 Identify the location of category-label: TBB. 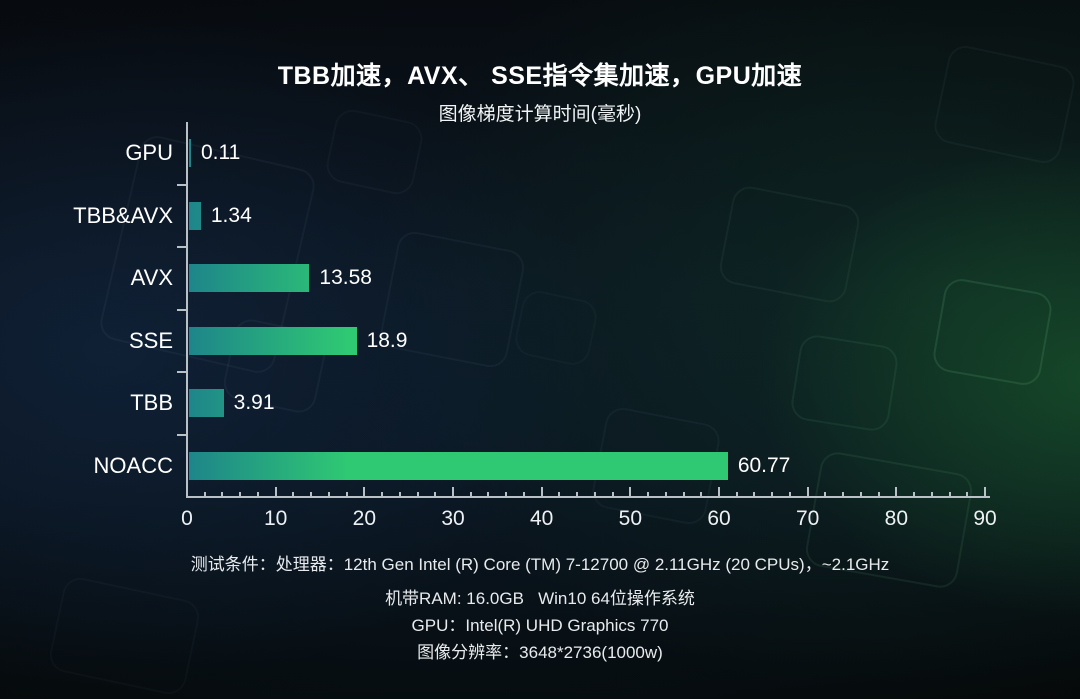
(151, 403).